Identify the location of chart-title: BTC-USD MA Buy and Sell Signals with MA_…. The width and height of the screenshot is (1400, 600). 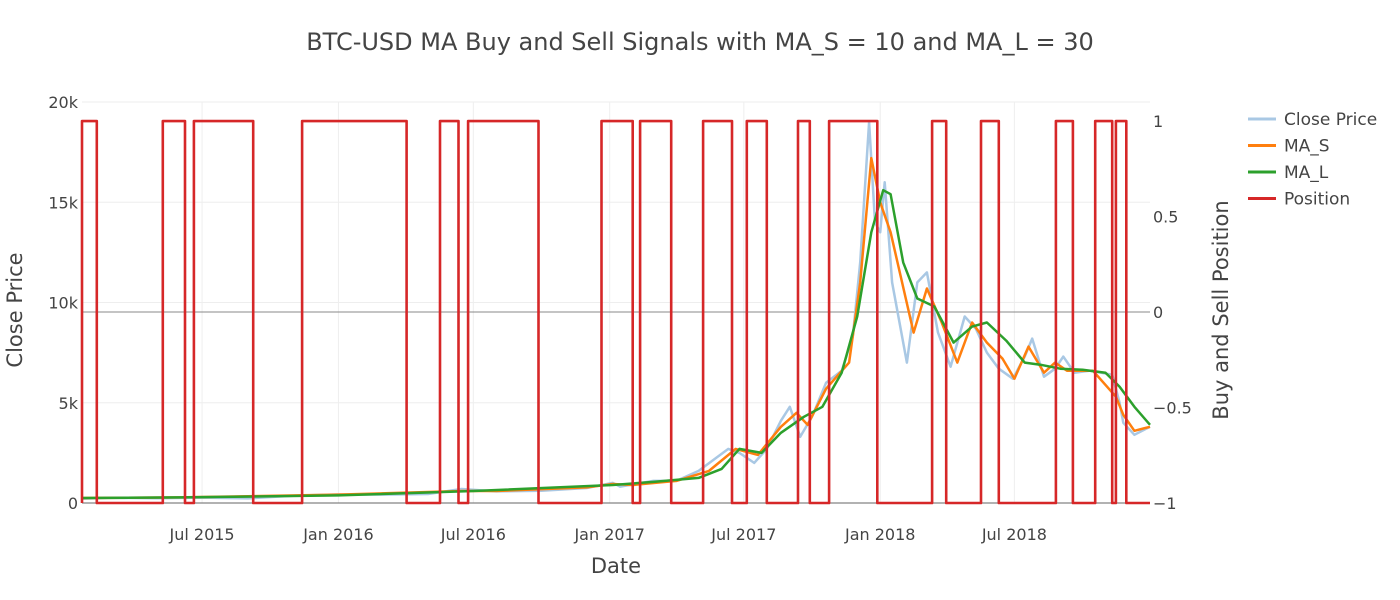
(700, 42).